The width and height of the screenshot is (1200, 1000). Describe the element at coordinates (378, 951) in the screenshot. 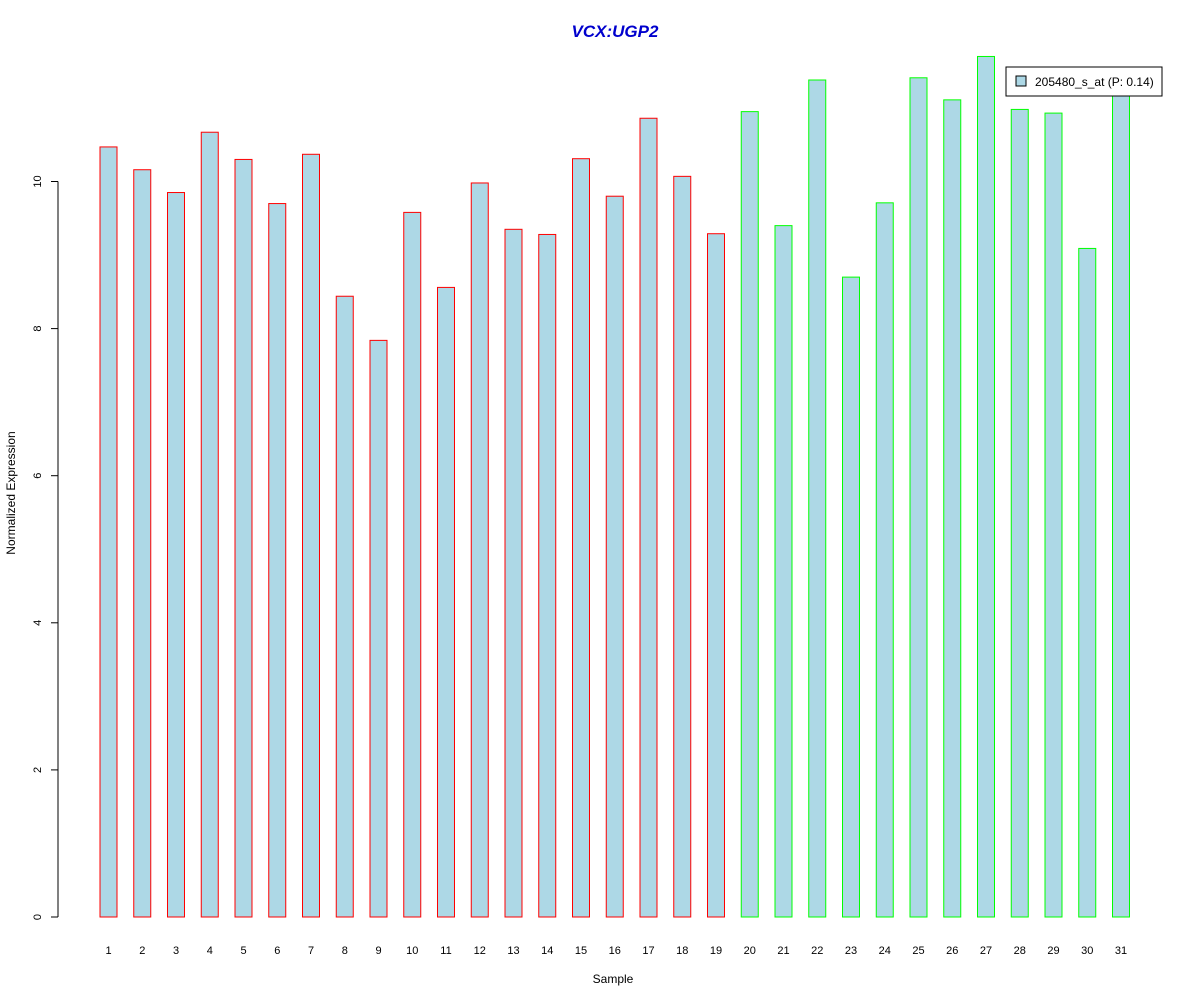

I see `x-tick-label: 9` at that location.